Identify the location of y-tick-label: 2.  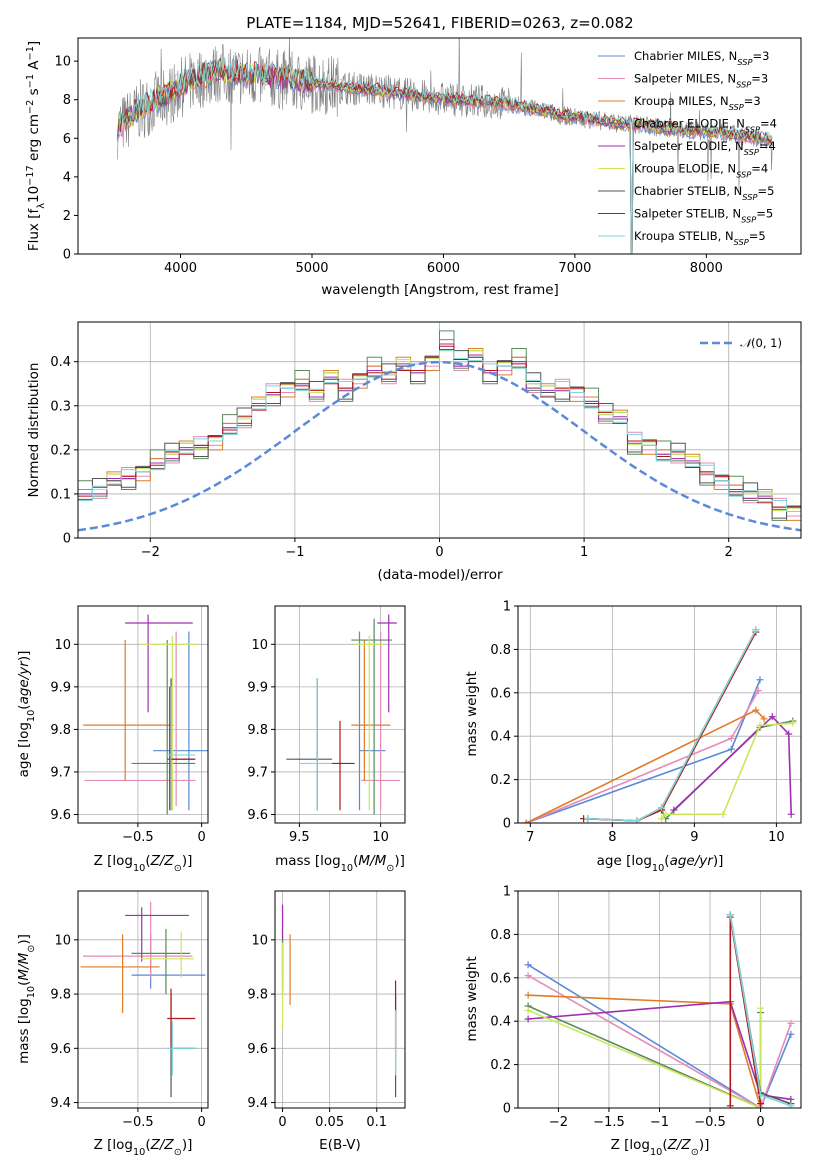
(67, 216).